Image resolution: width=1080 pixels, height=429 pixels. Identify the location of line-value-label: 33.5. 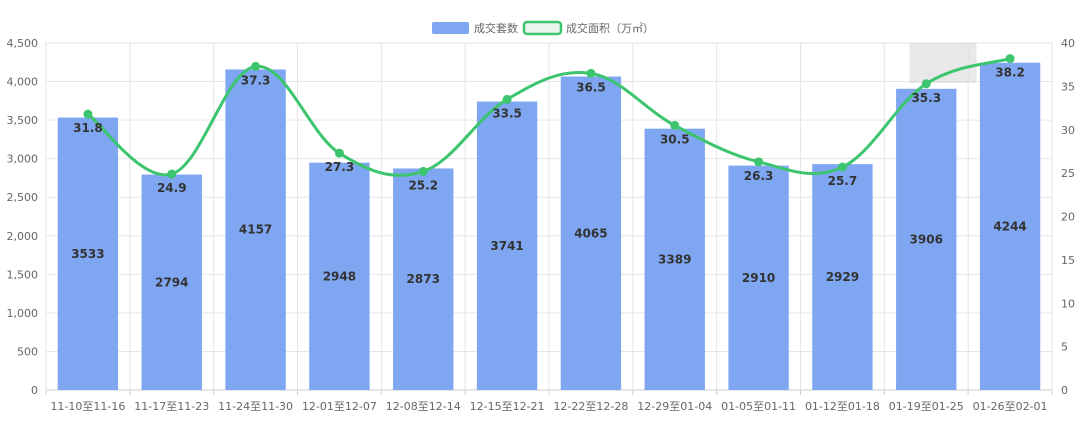
(507, 113).